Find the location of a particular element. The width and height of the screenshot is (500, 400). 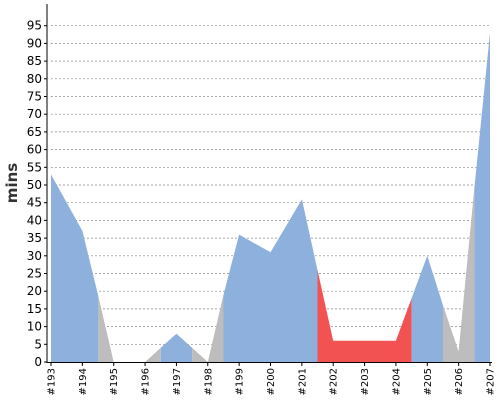

y-tick-label: 5 is located at coordinates (38, 344).